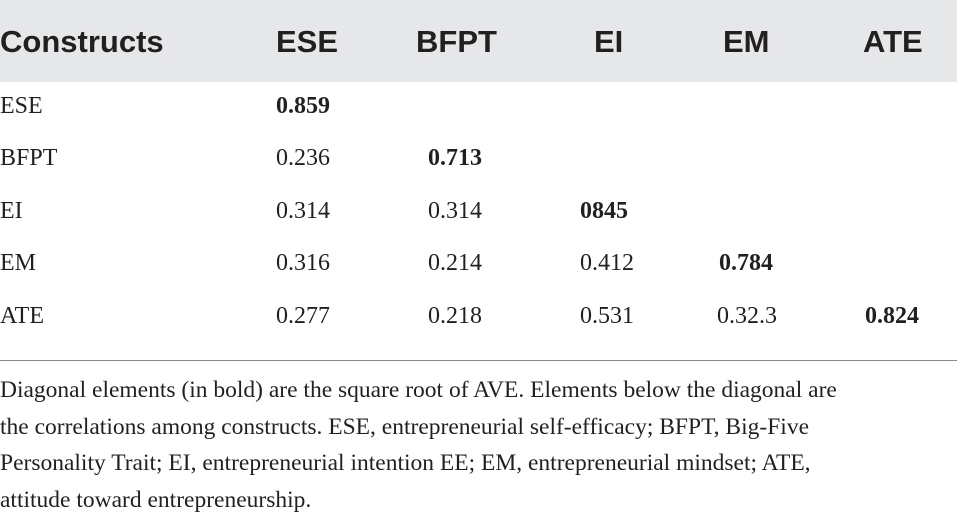 Image resolution: width=957 pixels, height=526 pixels. I want to click on table-header-row: Constructs ESE BFPT EI EM ATE, so click(478, 42).